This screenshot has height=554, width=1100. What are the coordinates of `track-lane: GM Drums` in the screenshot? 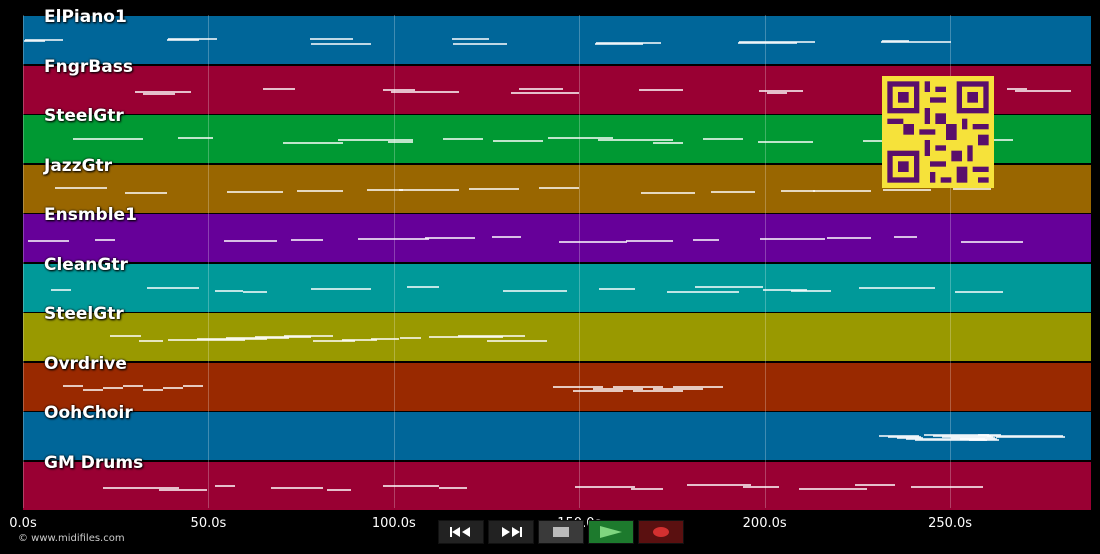 It's located at (557, 481).